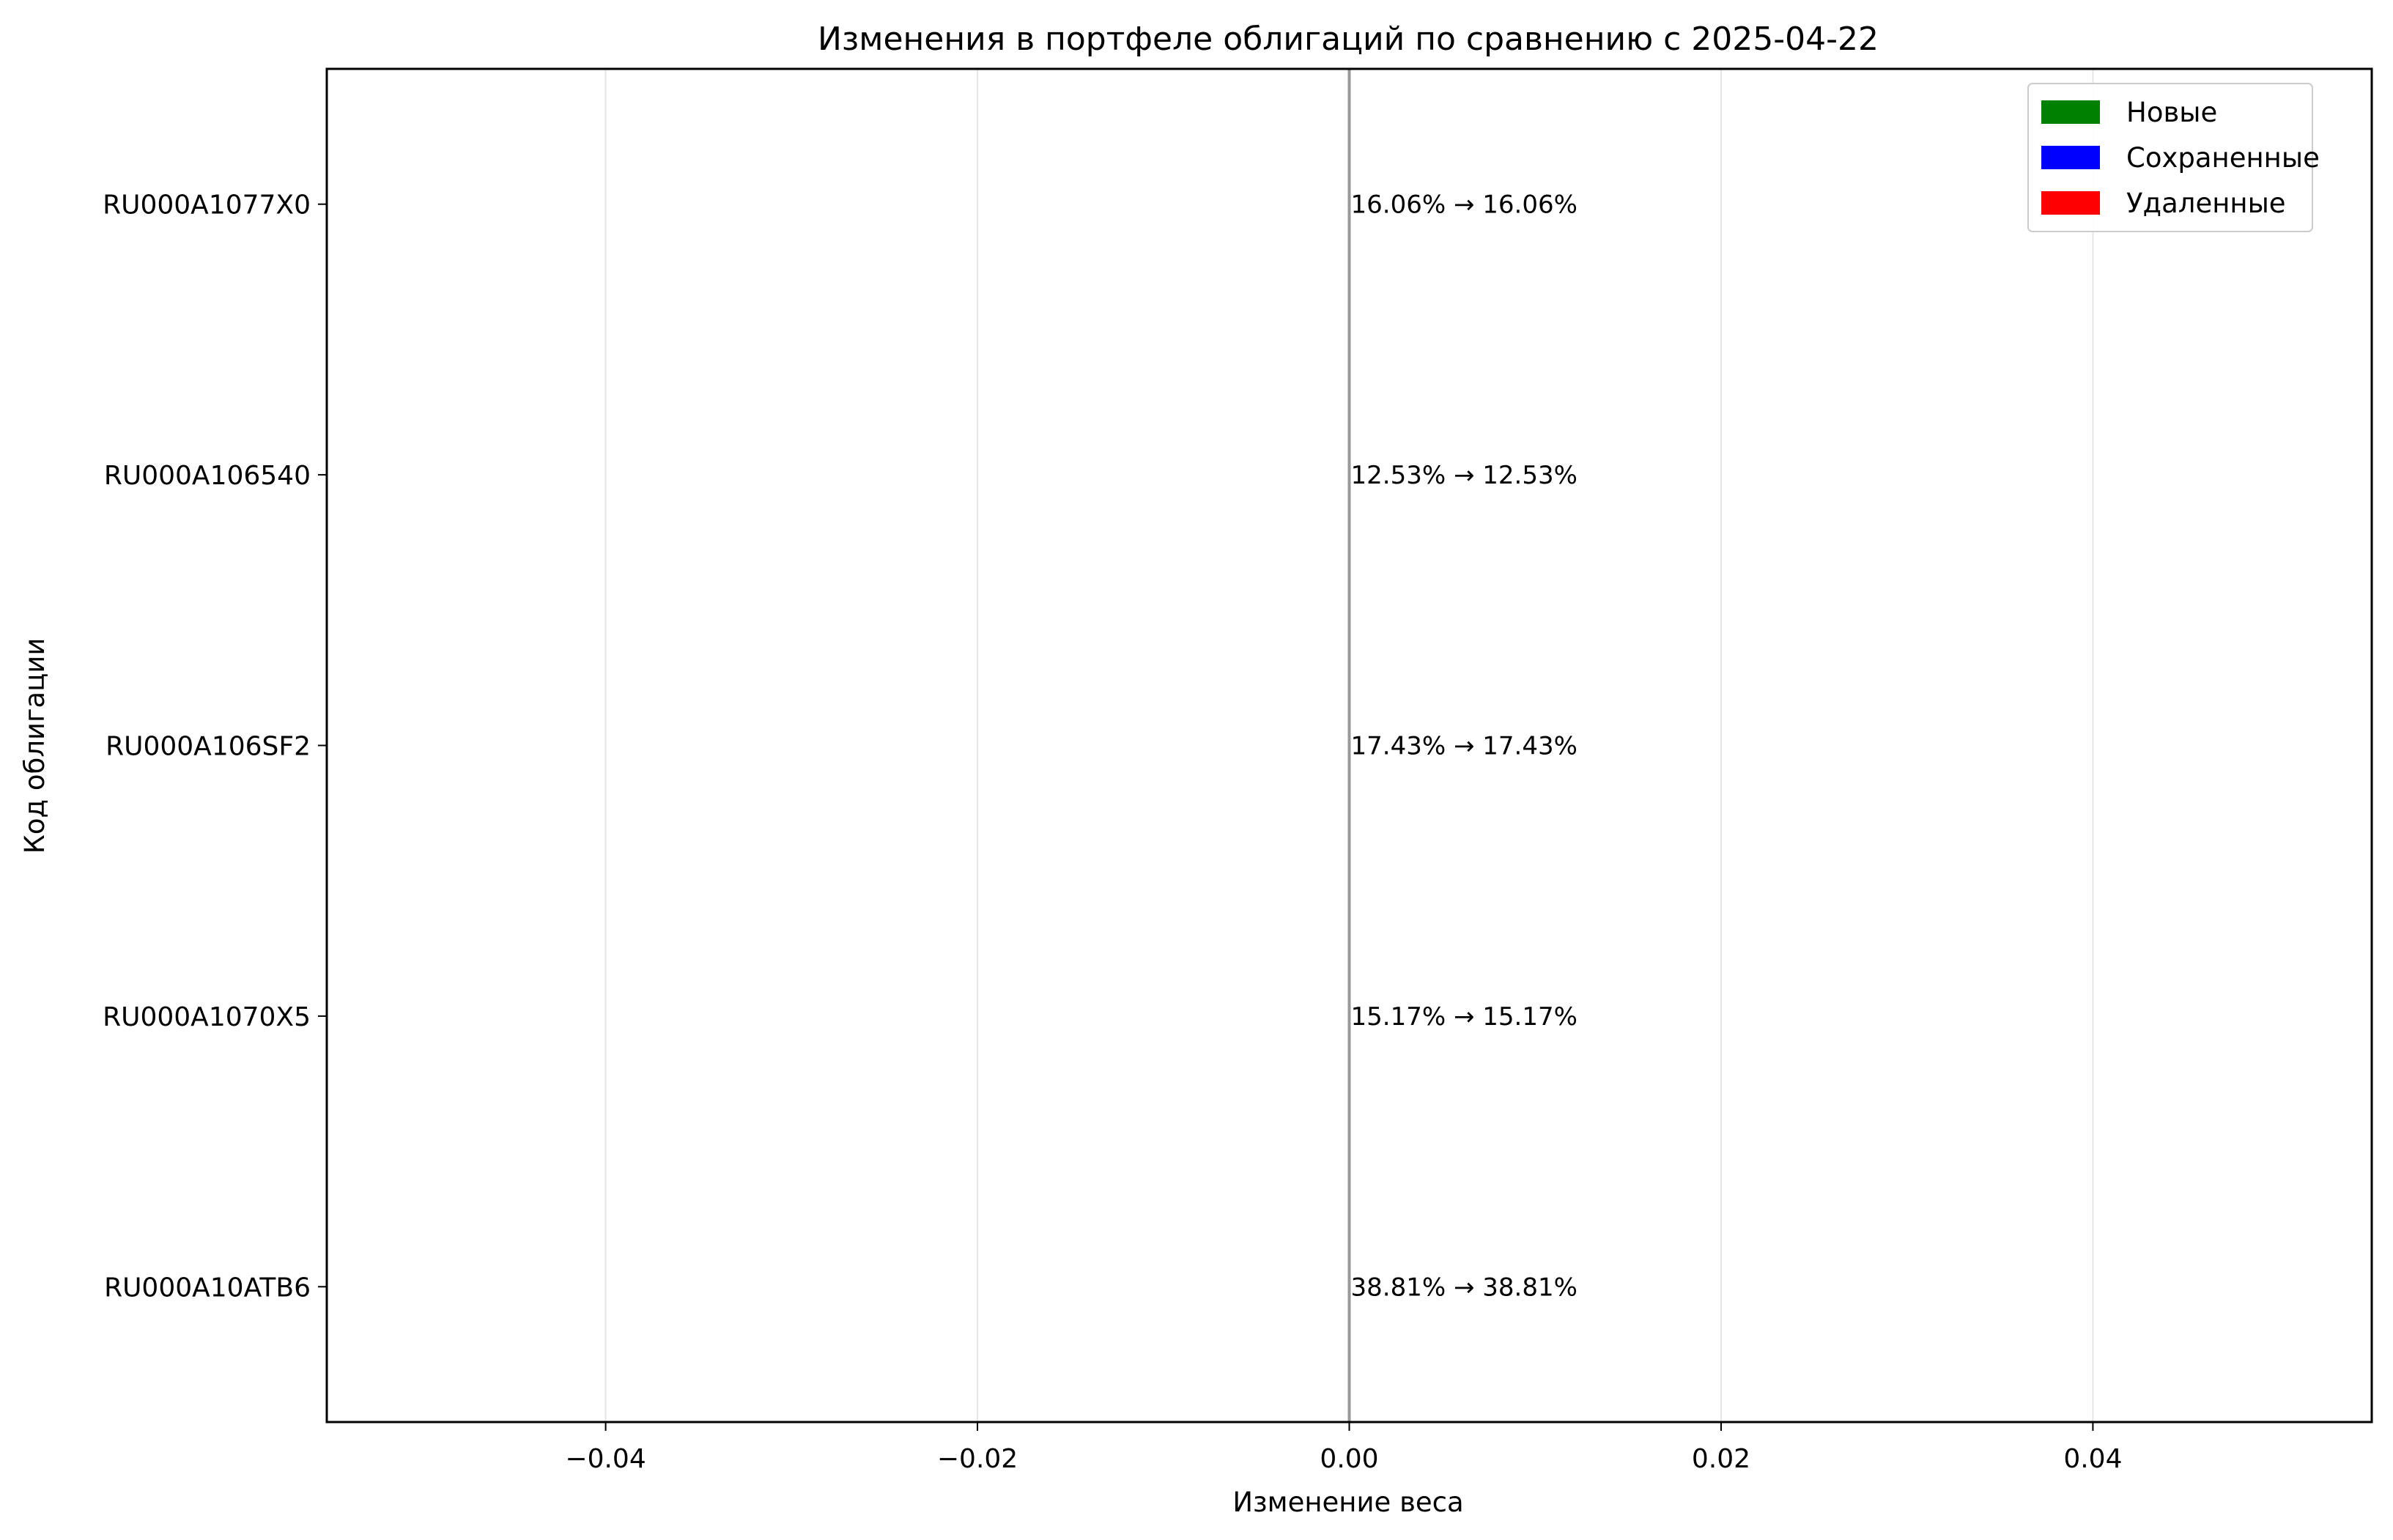 Image resolution: width=2393 pixels, height=1540 pixels. What do you see at coordinates (1464, 1017) in the screenshot?
I see `data-label: 15.17% → 15.17%` at bounding box center [1464, 1017].